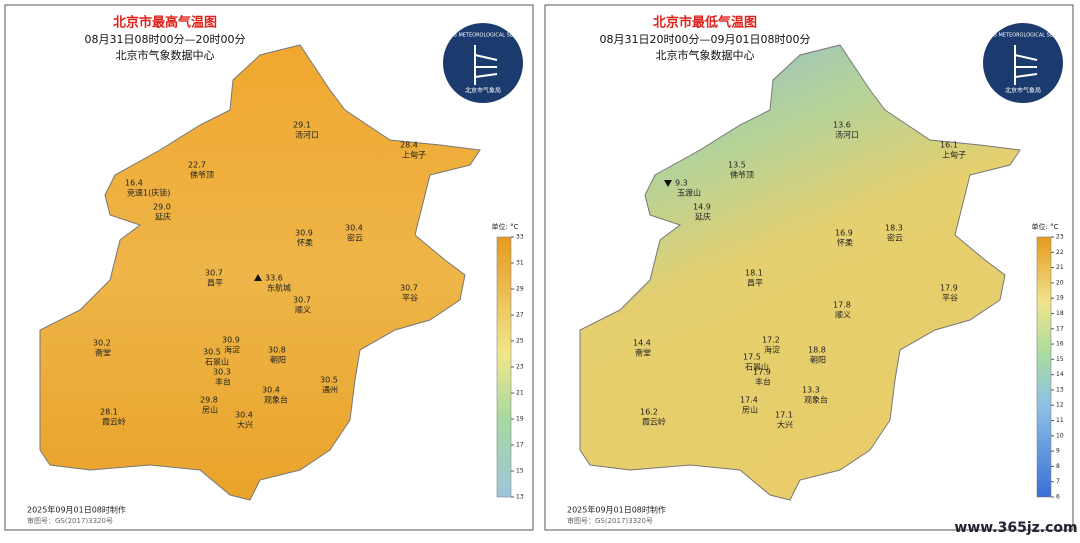 The width and height of the screenshot is (1080, 543). What do you see at coordinates (818, 360) in the screenshot?
I see `station-name: 朝阳` at bounding box center [818, 360].